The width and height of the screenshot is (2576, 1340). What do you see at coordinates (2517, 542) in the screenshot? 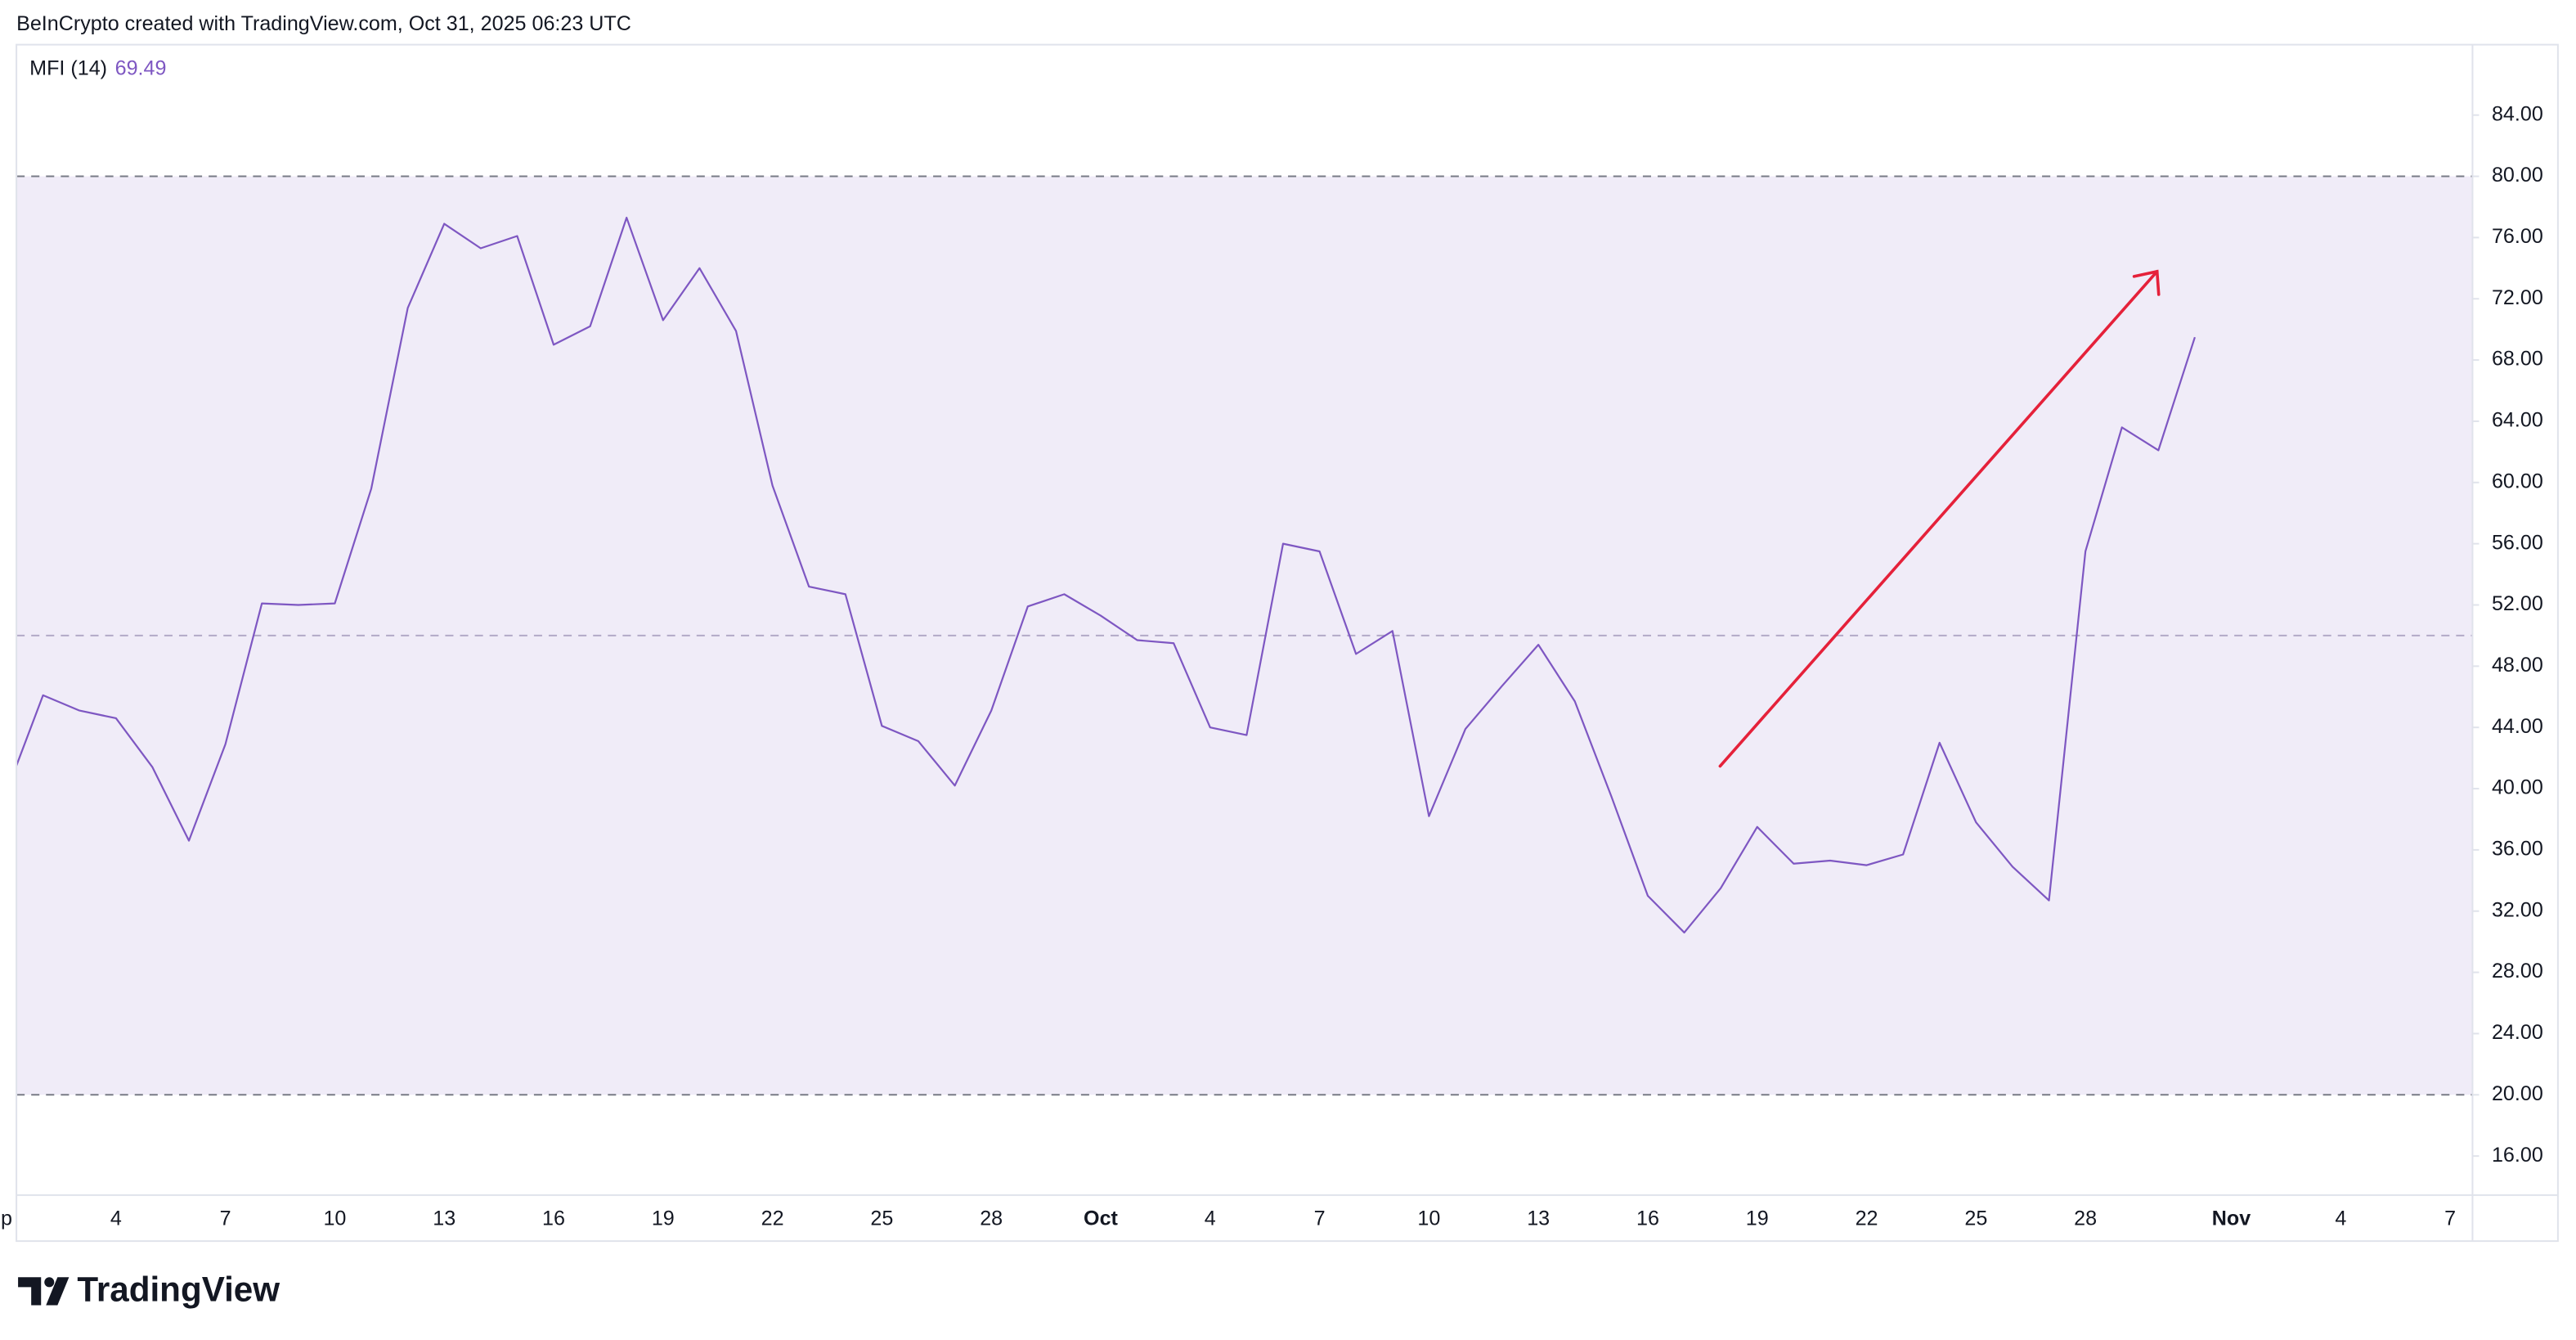
I see `y-tick-label: 56.00` at bounding box center [2517, 542].